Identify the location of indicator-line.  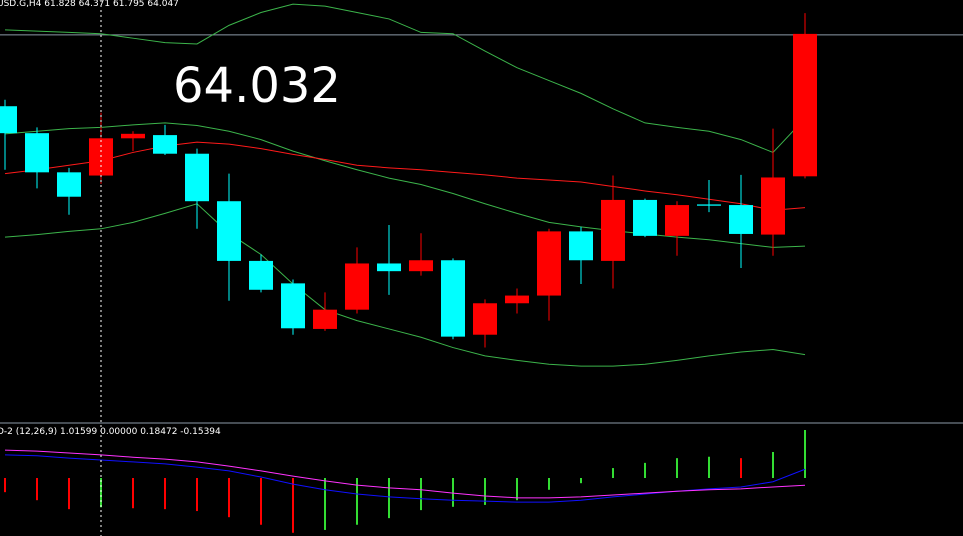
(405, 176).